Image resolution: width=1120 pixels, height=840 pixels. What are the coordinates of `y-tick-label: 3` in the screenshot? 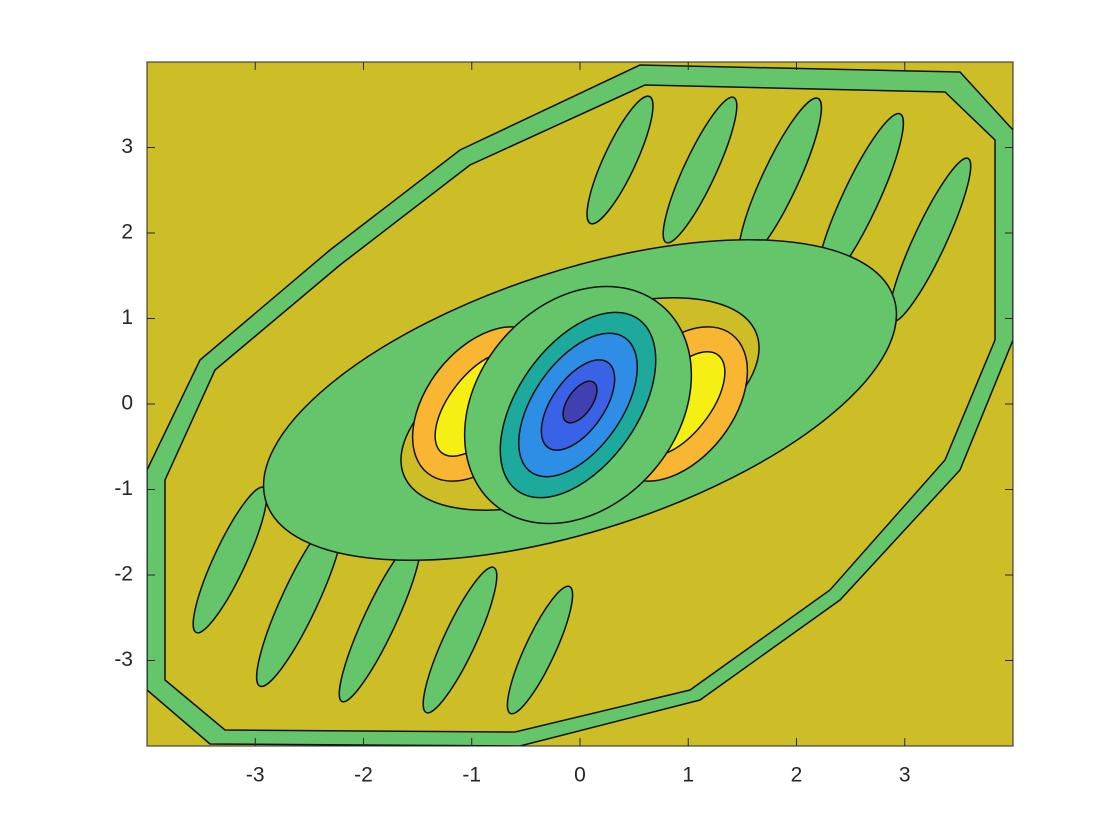 It's located at (127, 146).